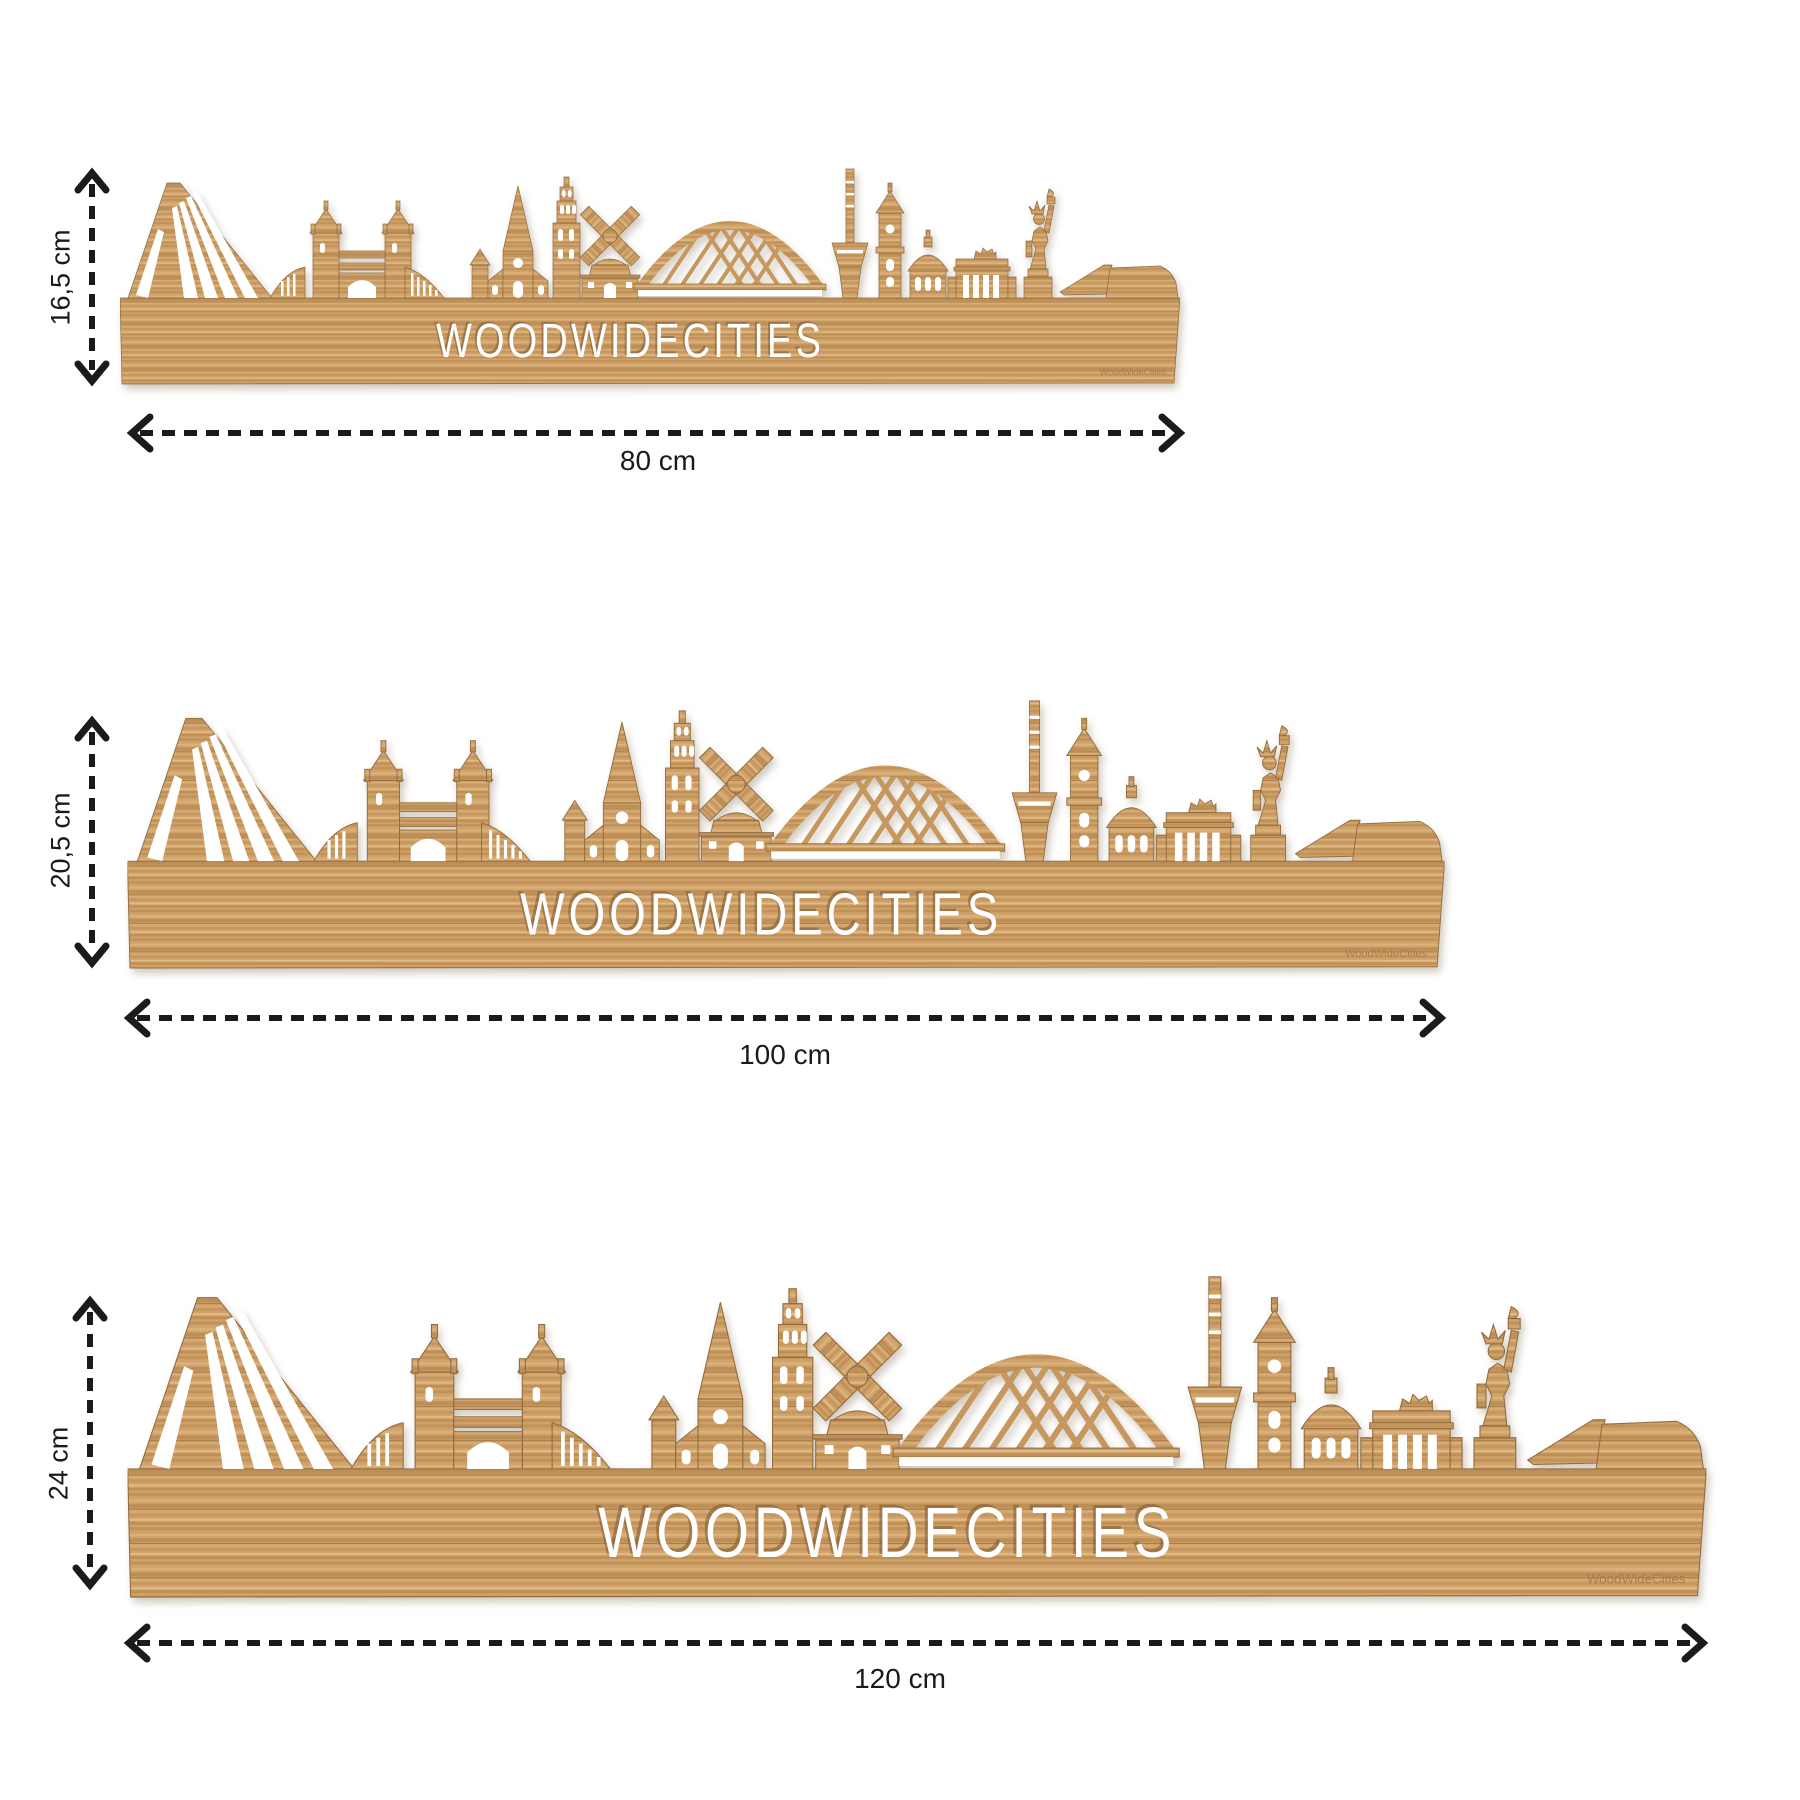  Describe the element at coordinates (900, 1678) in the screenshot. I see `width-label: 120 cm` at that location.